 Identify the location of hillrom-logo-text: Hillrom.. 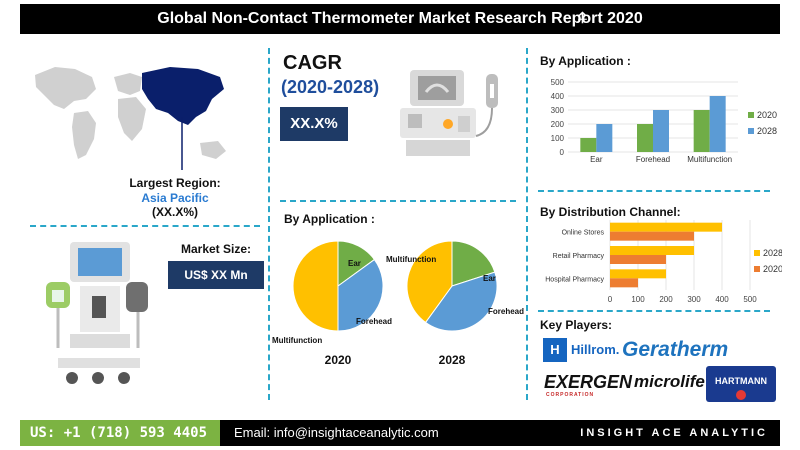
(595, 349).